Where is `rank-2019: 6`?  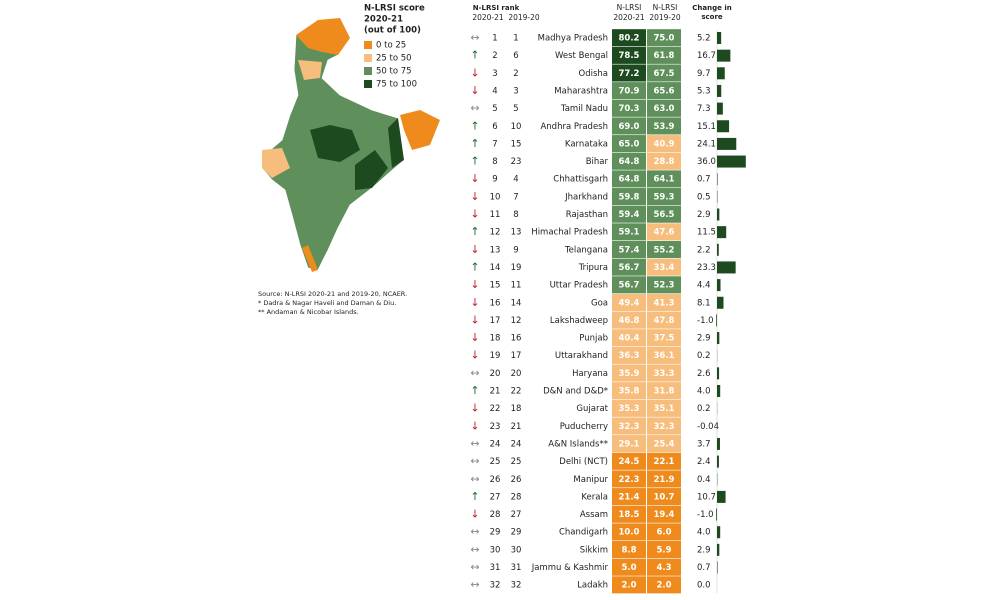
rank-2019: 6 is located at coordinates (515, 56).